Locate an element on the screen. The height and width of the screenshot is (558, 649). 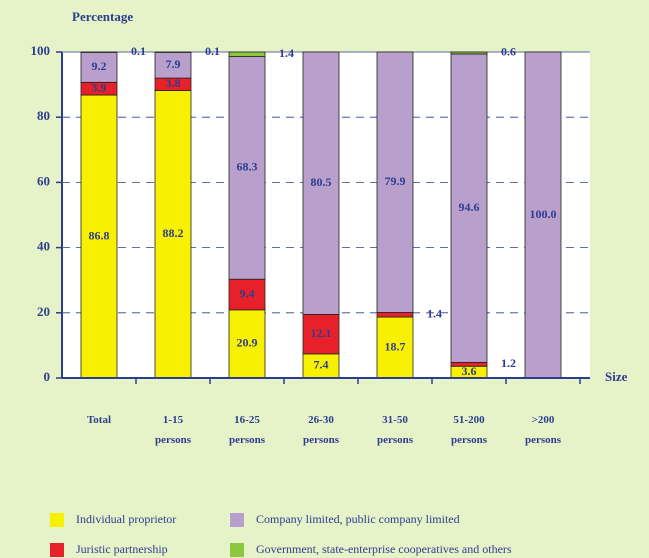
y-tick-label: 60 is located at coordinates (43, 180).